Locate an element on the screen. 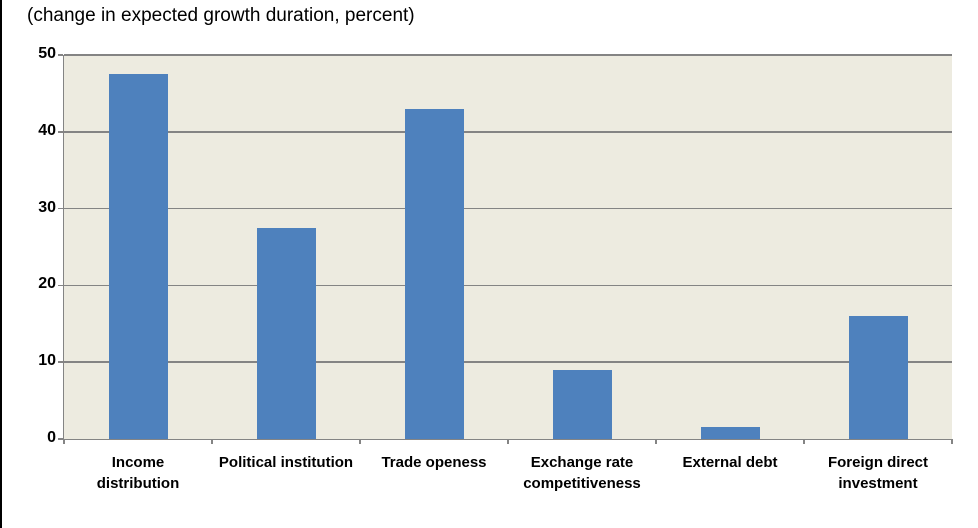 The image size is (978, 528). x-category-label-1: Political institution is located at coordinates (286, 462).